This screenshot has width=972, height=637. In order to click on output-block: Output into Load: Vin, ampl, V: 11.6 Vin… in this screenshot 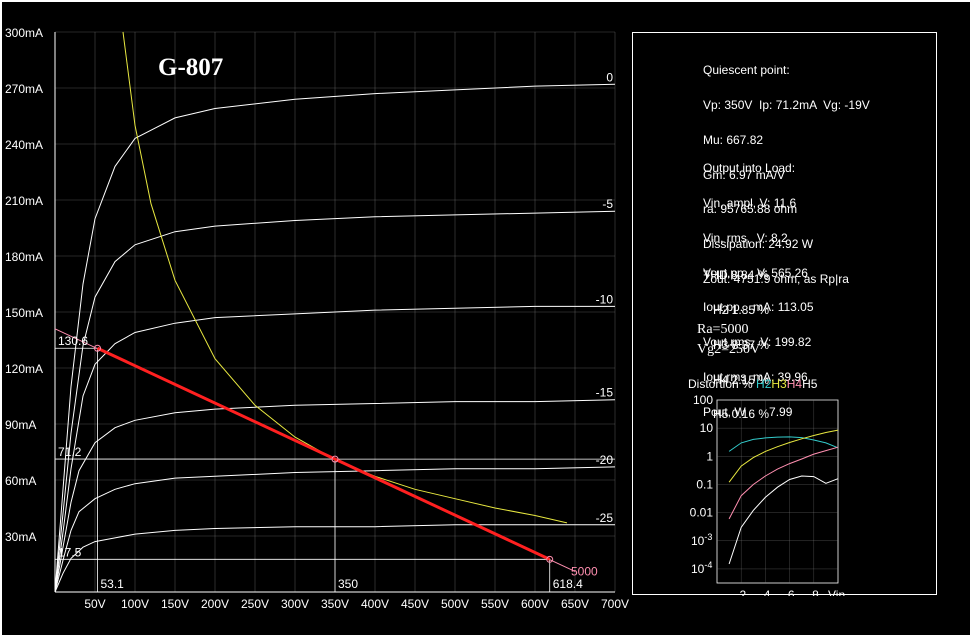, I will do `click(758, 290)`.